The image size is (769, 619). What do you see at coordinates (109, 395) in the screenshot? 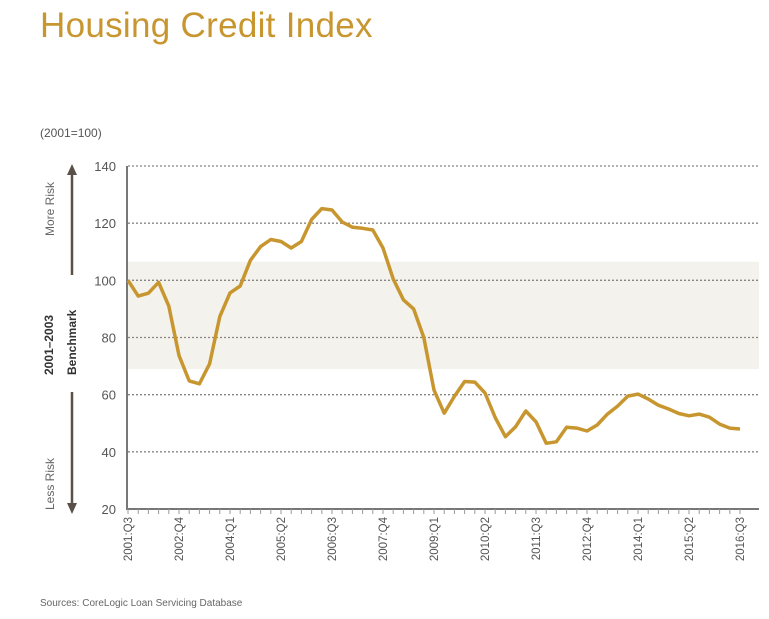
I see `y-tick-label: 60` at bounding box center [109, 395].